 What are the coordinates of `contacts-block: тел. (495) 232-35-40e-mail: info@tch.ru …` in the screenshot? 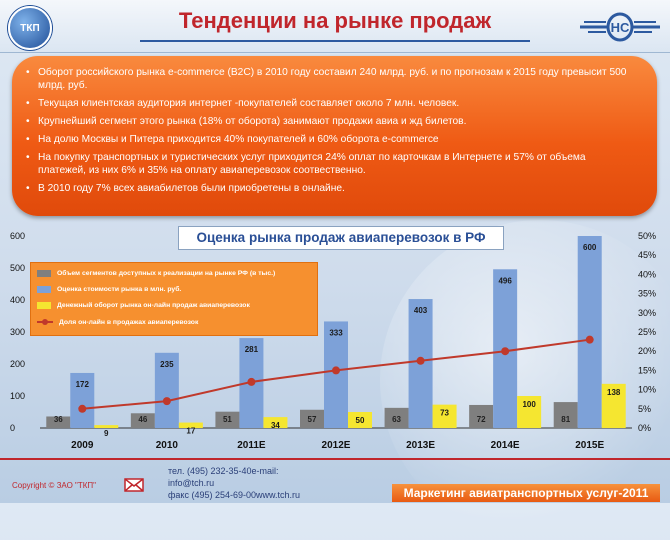 It's located at (234, 483).